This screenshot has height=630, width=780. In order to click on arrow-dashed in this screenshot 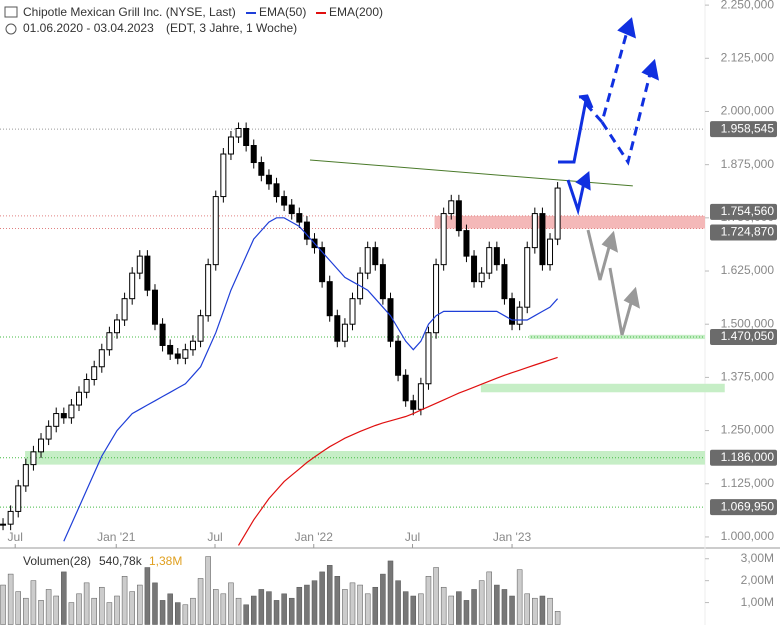, I will do `click(607, 76)`.